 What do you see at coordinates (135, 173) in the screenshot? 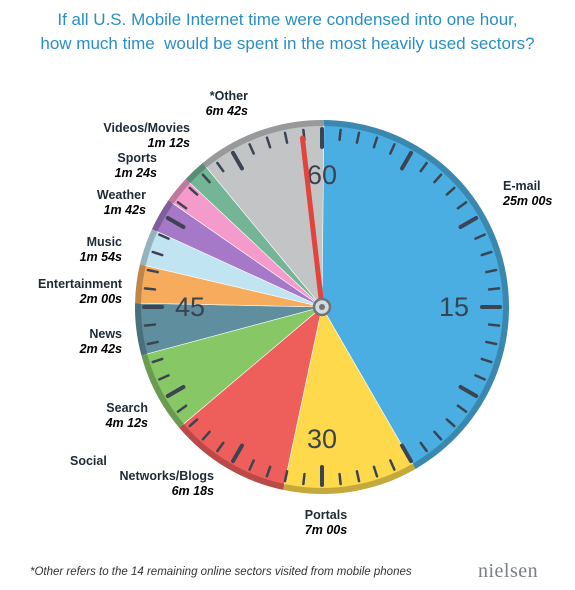
I see `label-sports-value: 1m 24s` at bounding box center [135, 173].